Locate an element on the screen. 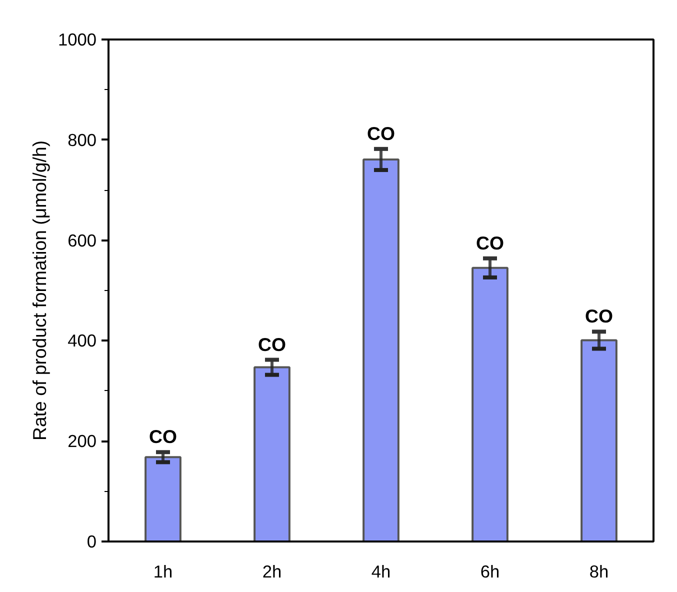  x-tick-label: 1h is located at coordinates (163, 572).